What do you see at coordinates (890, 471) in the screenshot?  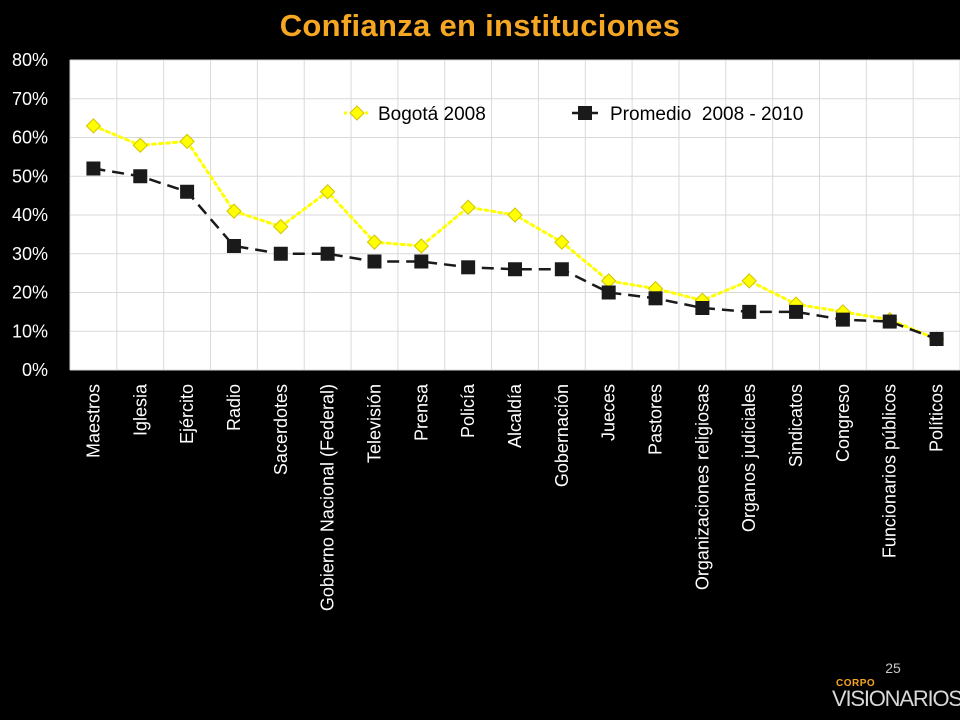 I see `x-tick-label: Funcionarios públicos` at bounding box center [890, 471].